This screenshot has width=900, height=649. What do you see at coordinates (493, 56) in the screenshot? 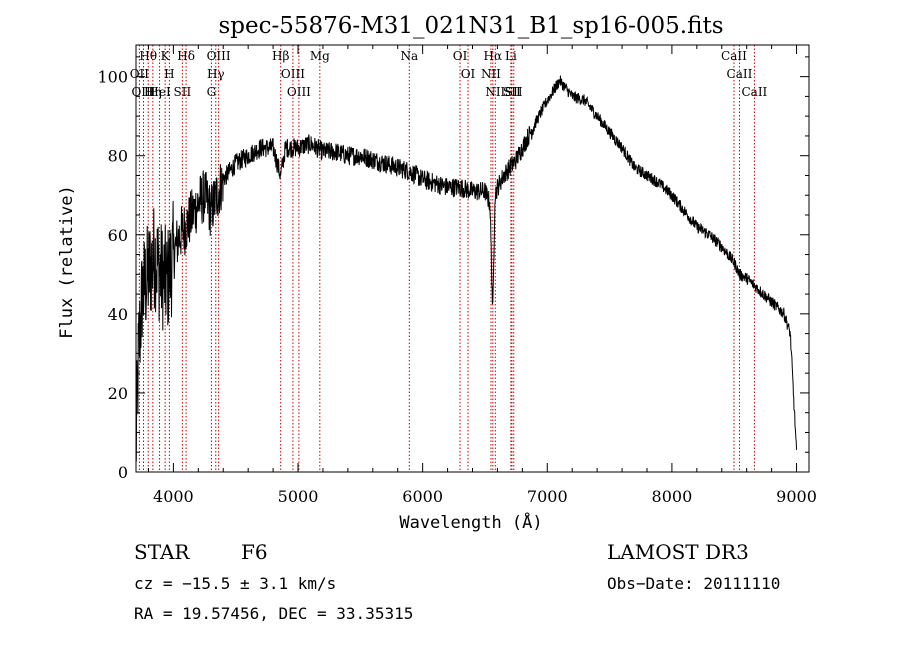
I see `line-label-Hα: Hα` at bounding box center [493, 56].